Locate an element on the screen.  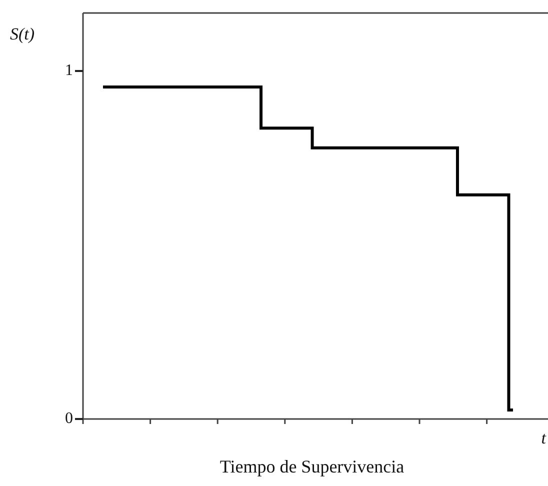
y-axis-title: S(t) is located at coordinates (22, 34).